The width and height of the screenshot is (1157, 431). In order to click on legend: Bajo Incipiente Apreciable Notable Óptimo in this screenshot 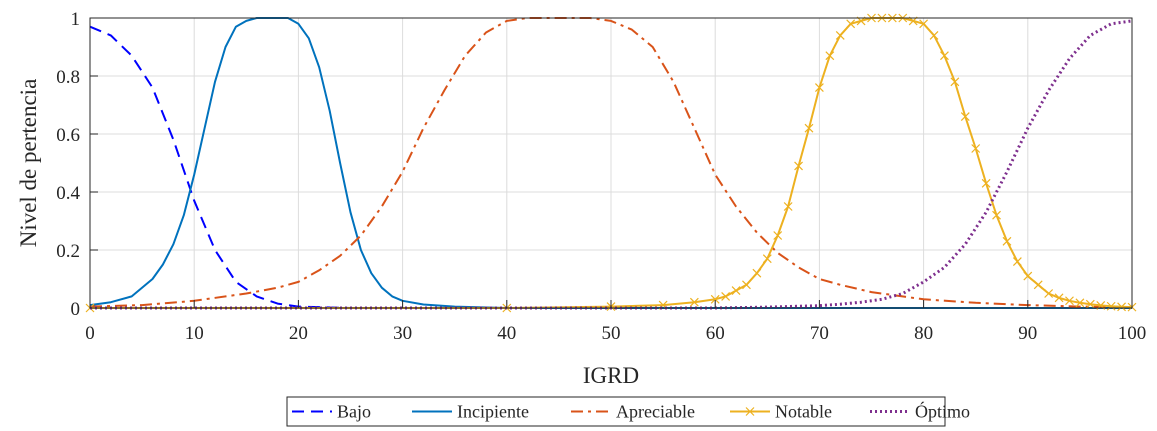, I will do `click(628, 411)`.